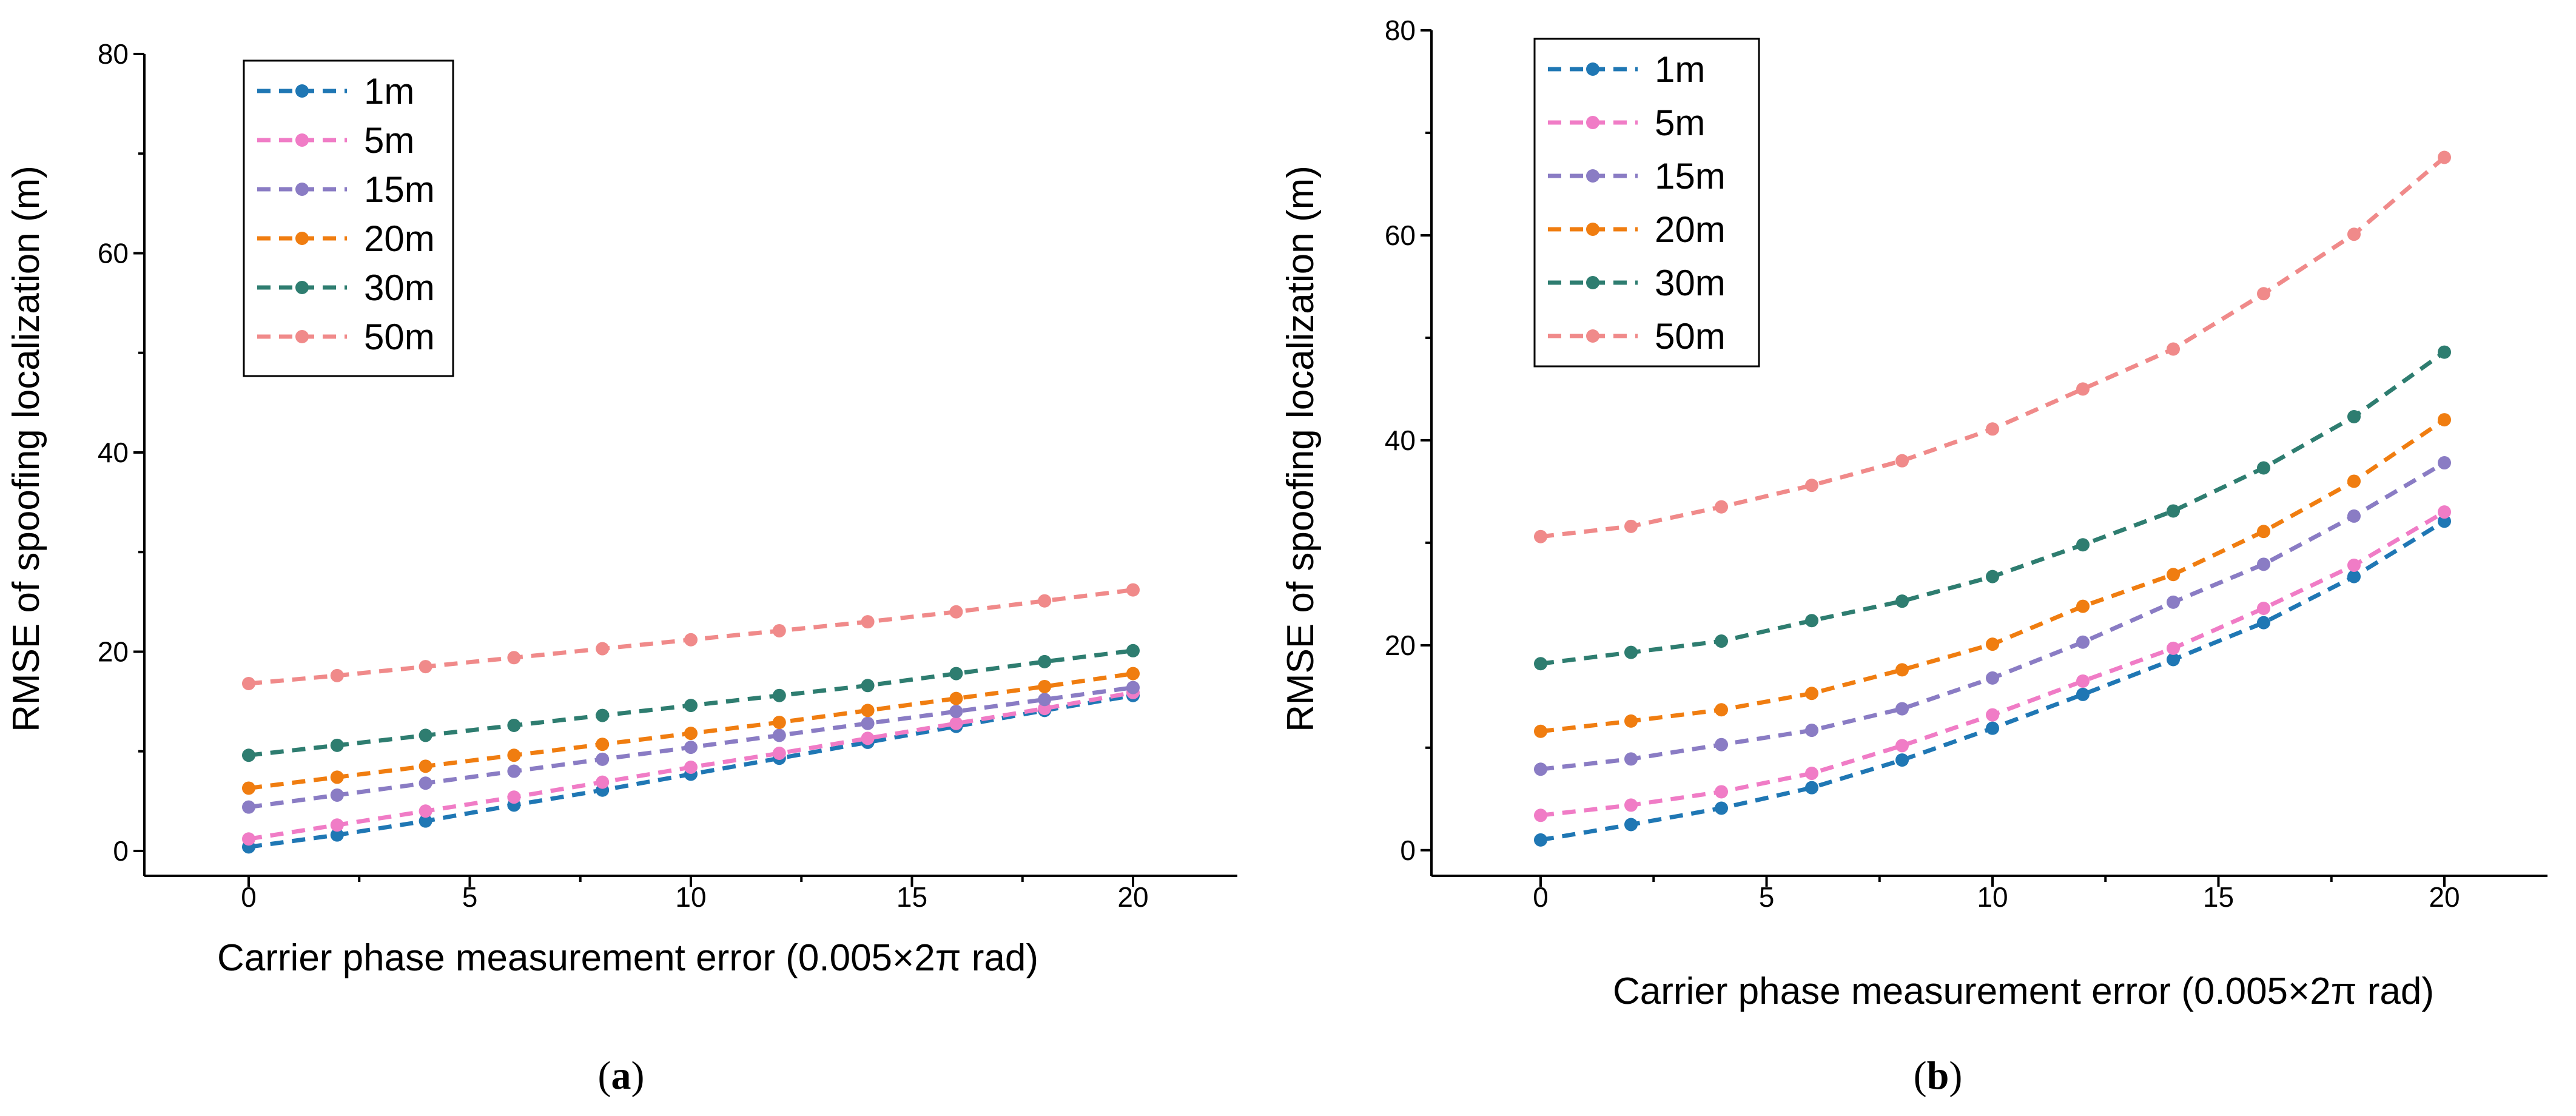  Describe the element at coordinates (1408, 851) in the screenshot. I see `y-tick-label: 0` at that location.